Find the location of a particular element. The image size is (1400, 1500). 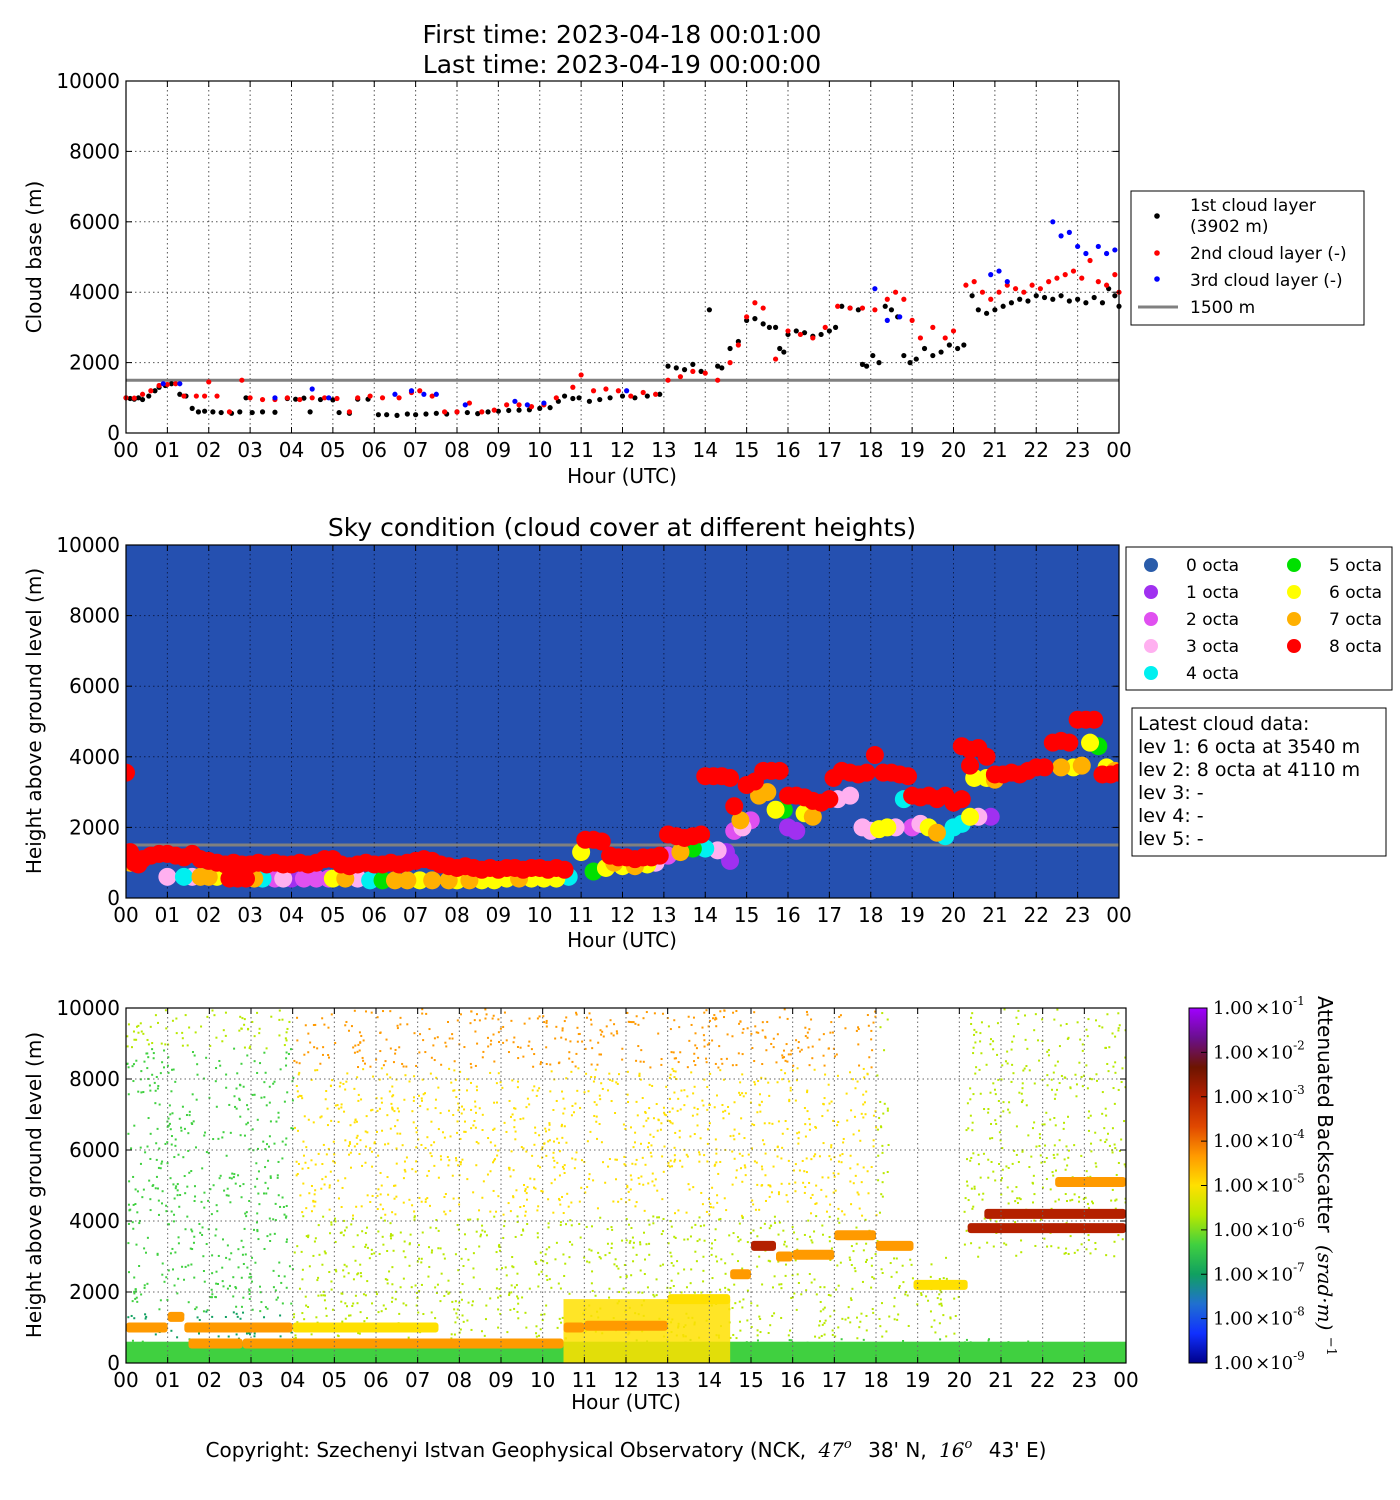

x-tick-label: 10 is located at coordinates (539, 450).